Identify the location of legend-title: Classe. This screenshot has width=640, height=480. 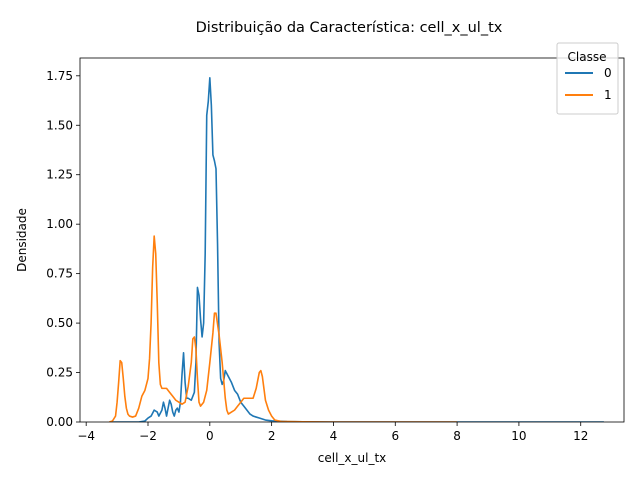
(587, 57).